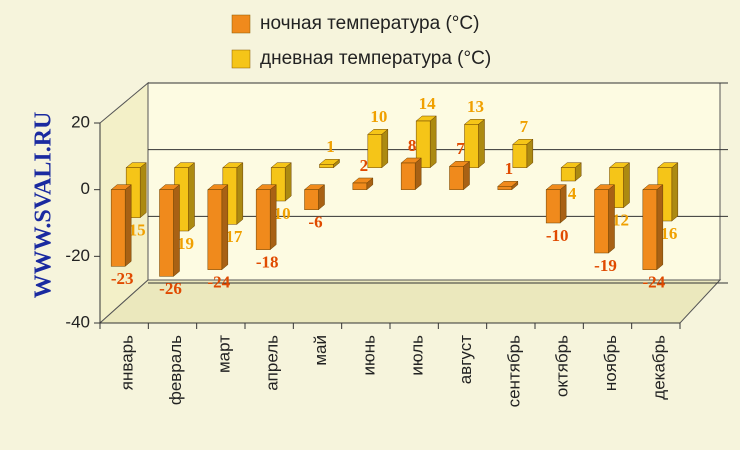  Describe the element at coordinates (122, 278) in the screenshot. I see `value-label: -23` at that location.